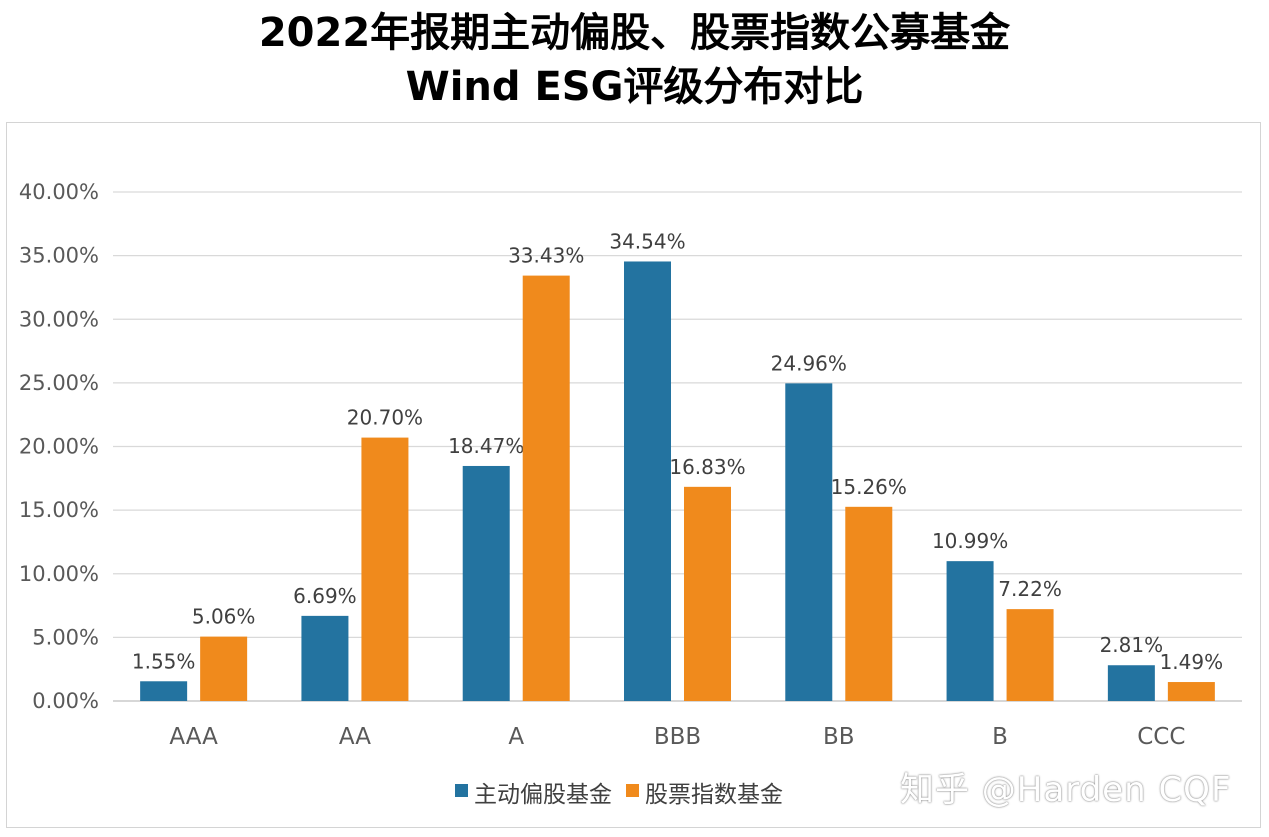 The height and width of the screenshot is (837, 1269). I want to click on y-tick-label: 35.00%, so click(59, 256).